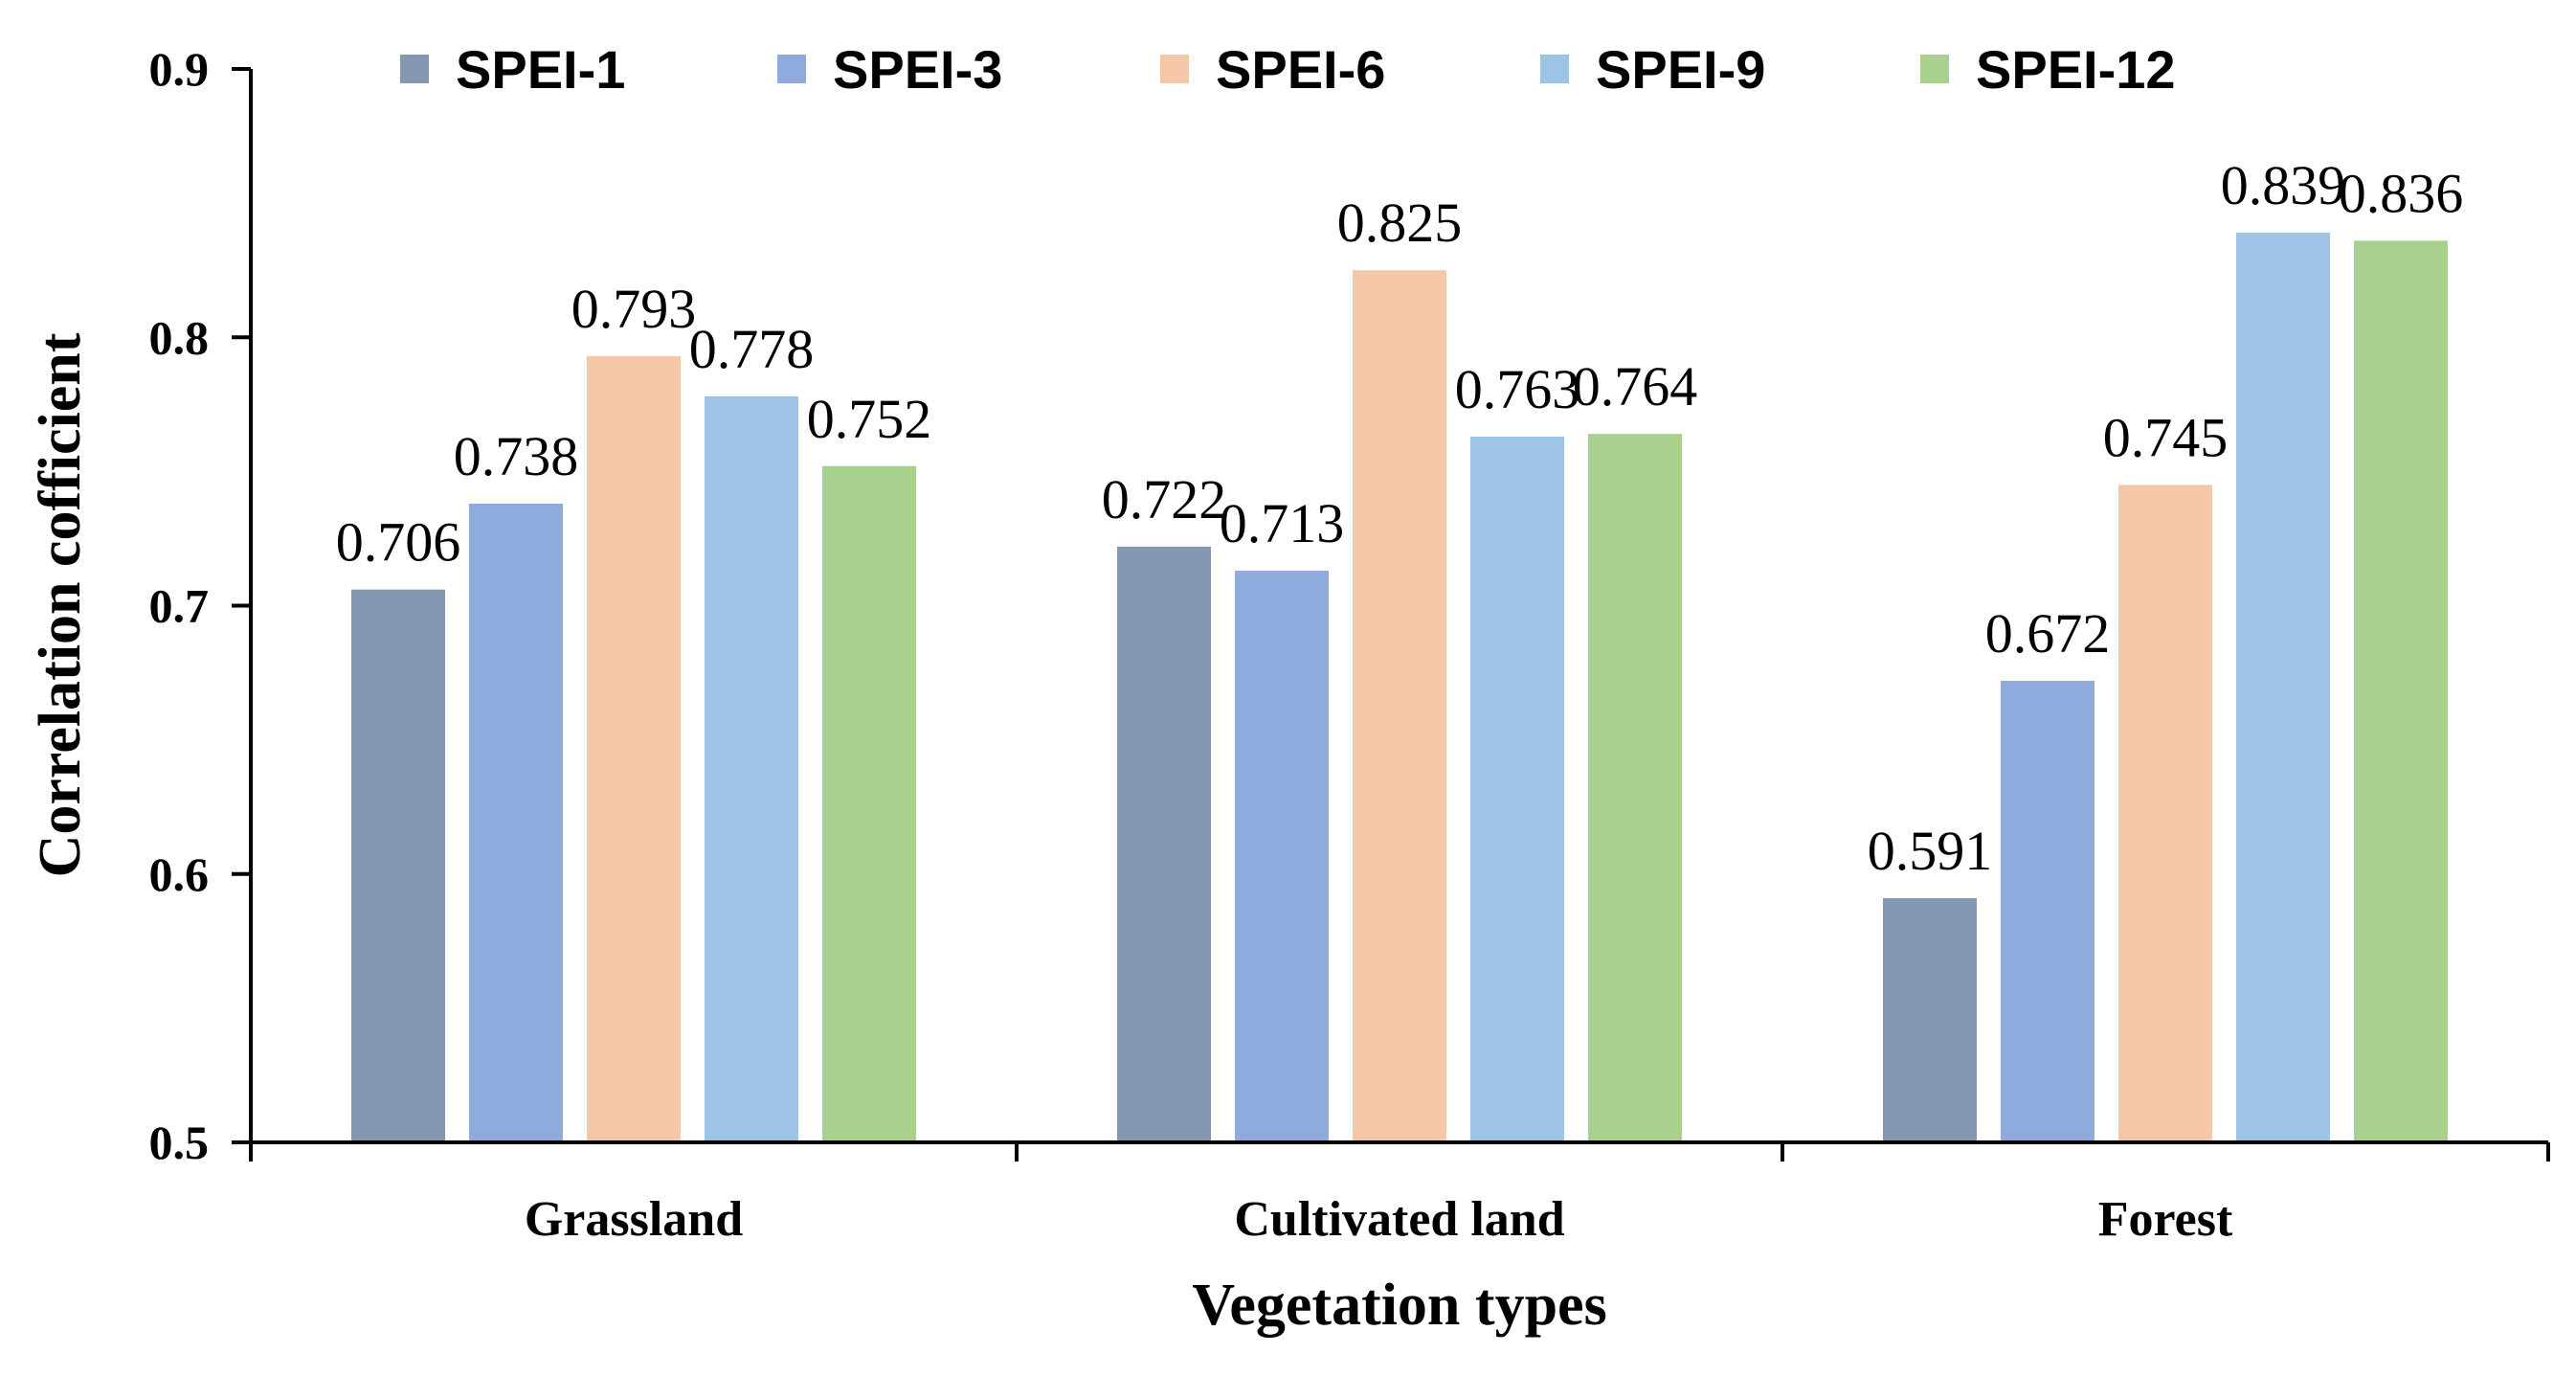  I want to click on bar-spei-9-forest, so click(2283, 687).